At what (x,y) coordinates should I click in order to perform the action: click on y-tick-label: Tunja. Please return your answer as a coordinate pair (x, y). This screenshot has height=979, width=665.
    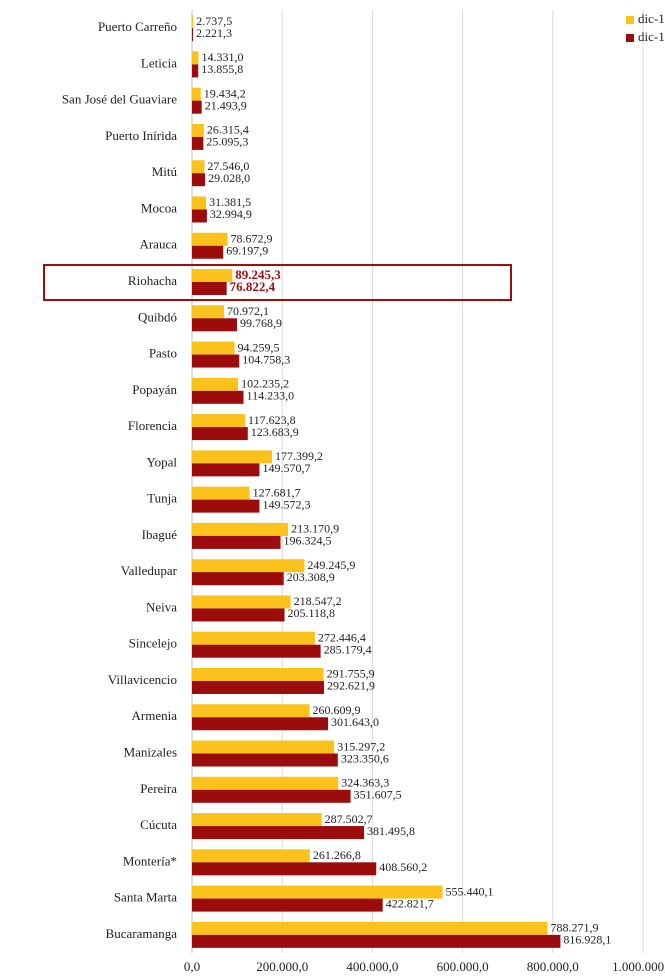
    Looking at the image, I should click on (162, 498).